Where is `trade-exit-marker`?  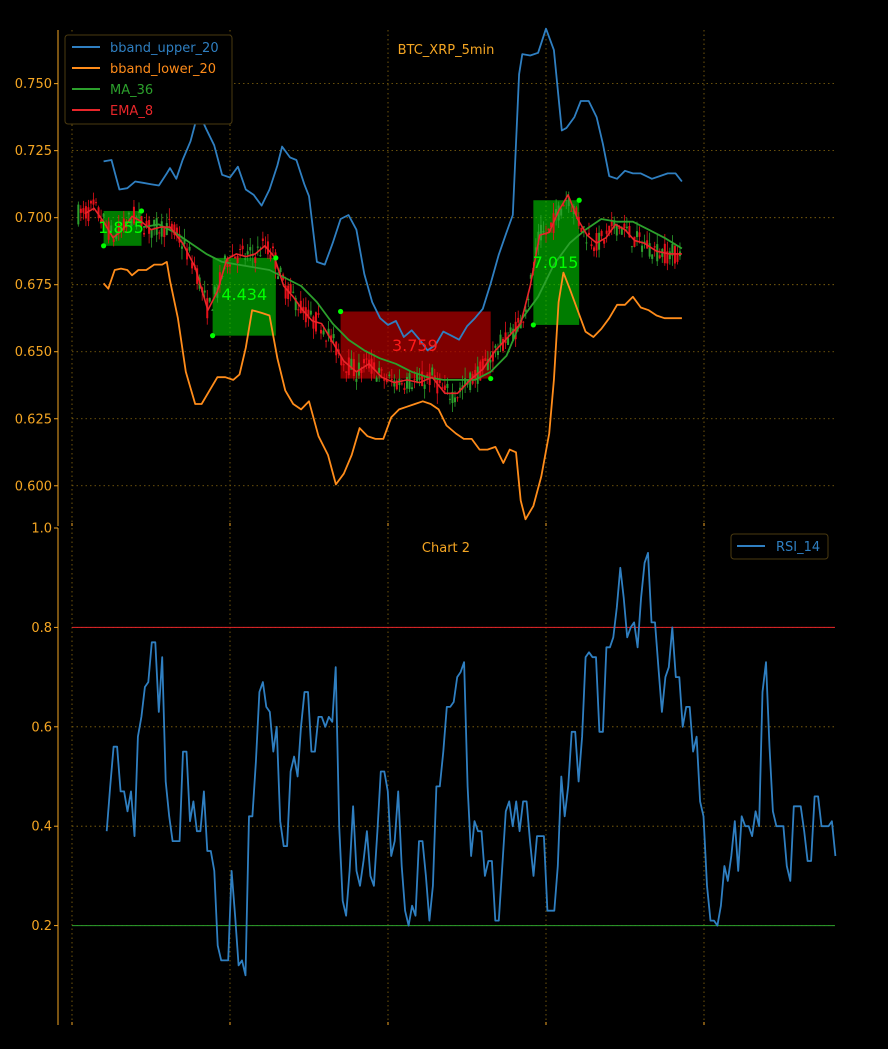 trade-exit-marker is located at coordinates (491, 378).